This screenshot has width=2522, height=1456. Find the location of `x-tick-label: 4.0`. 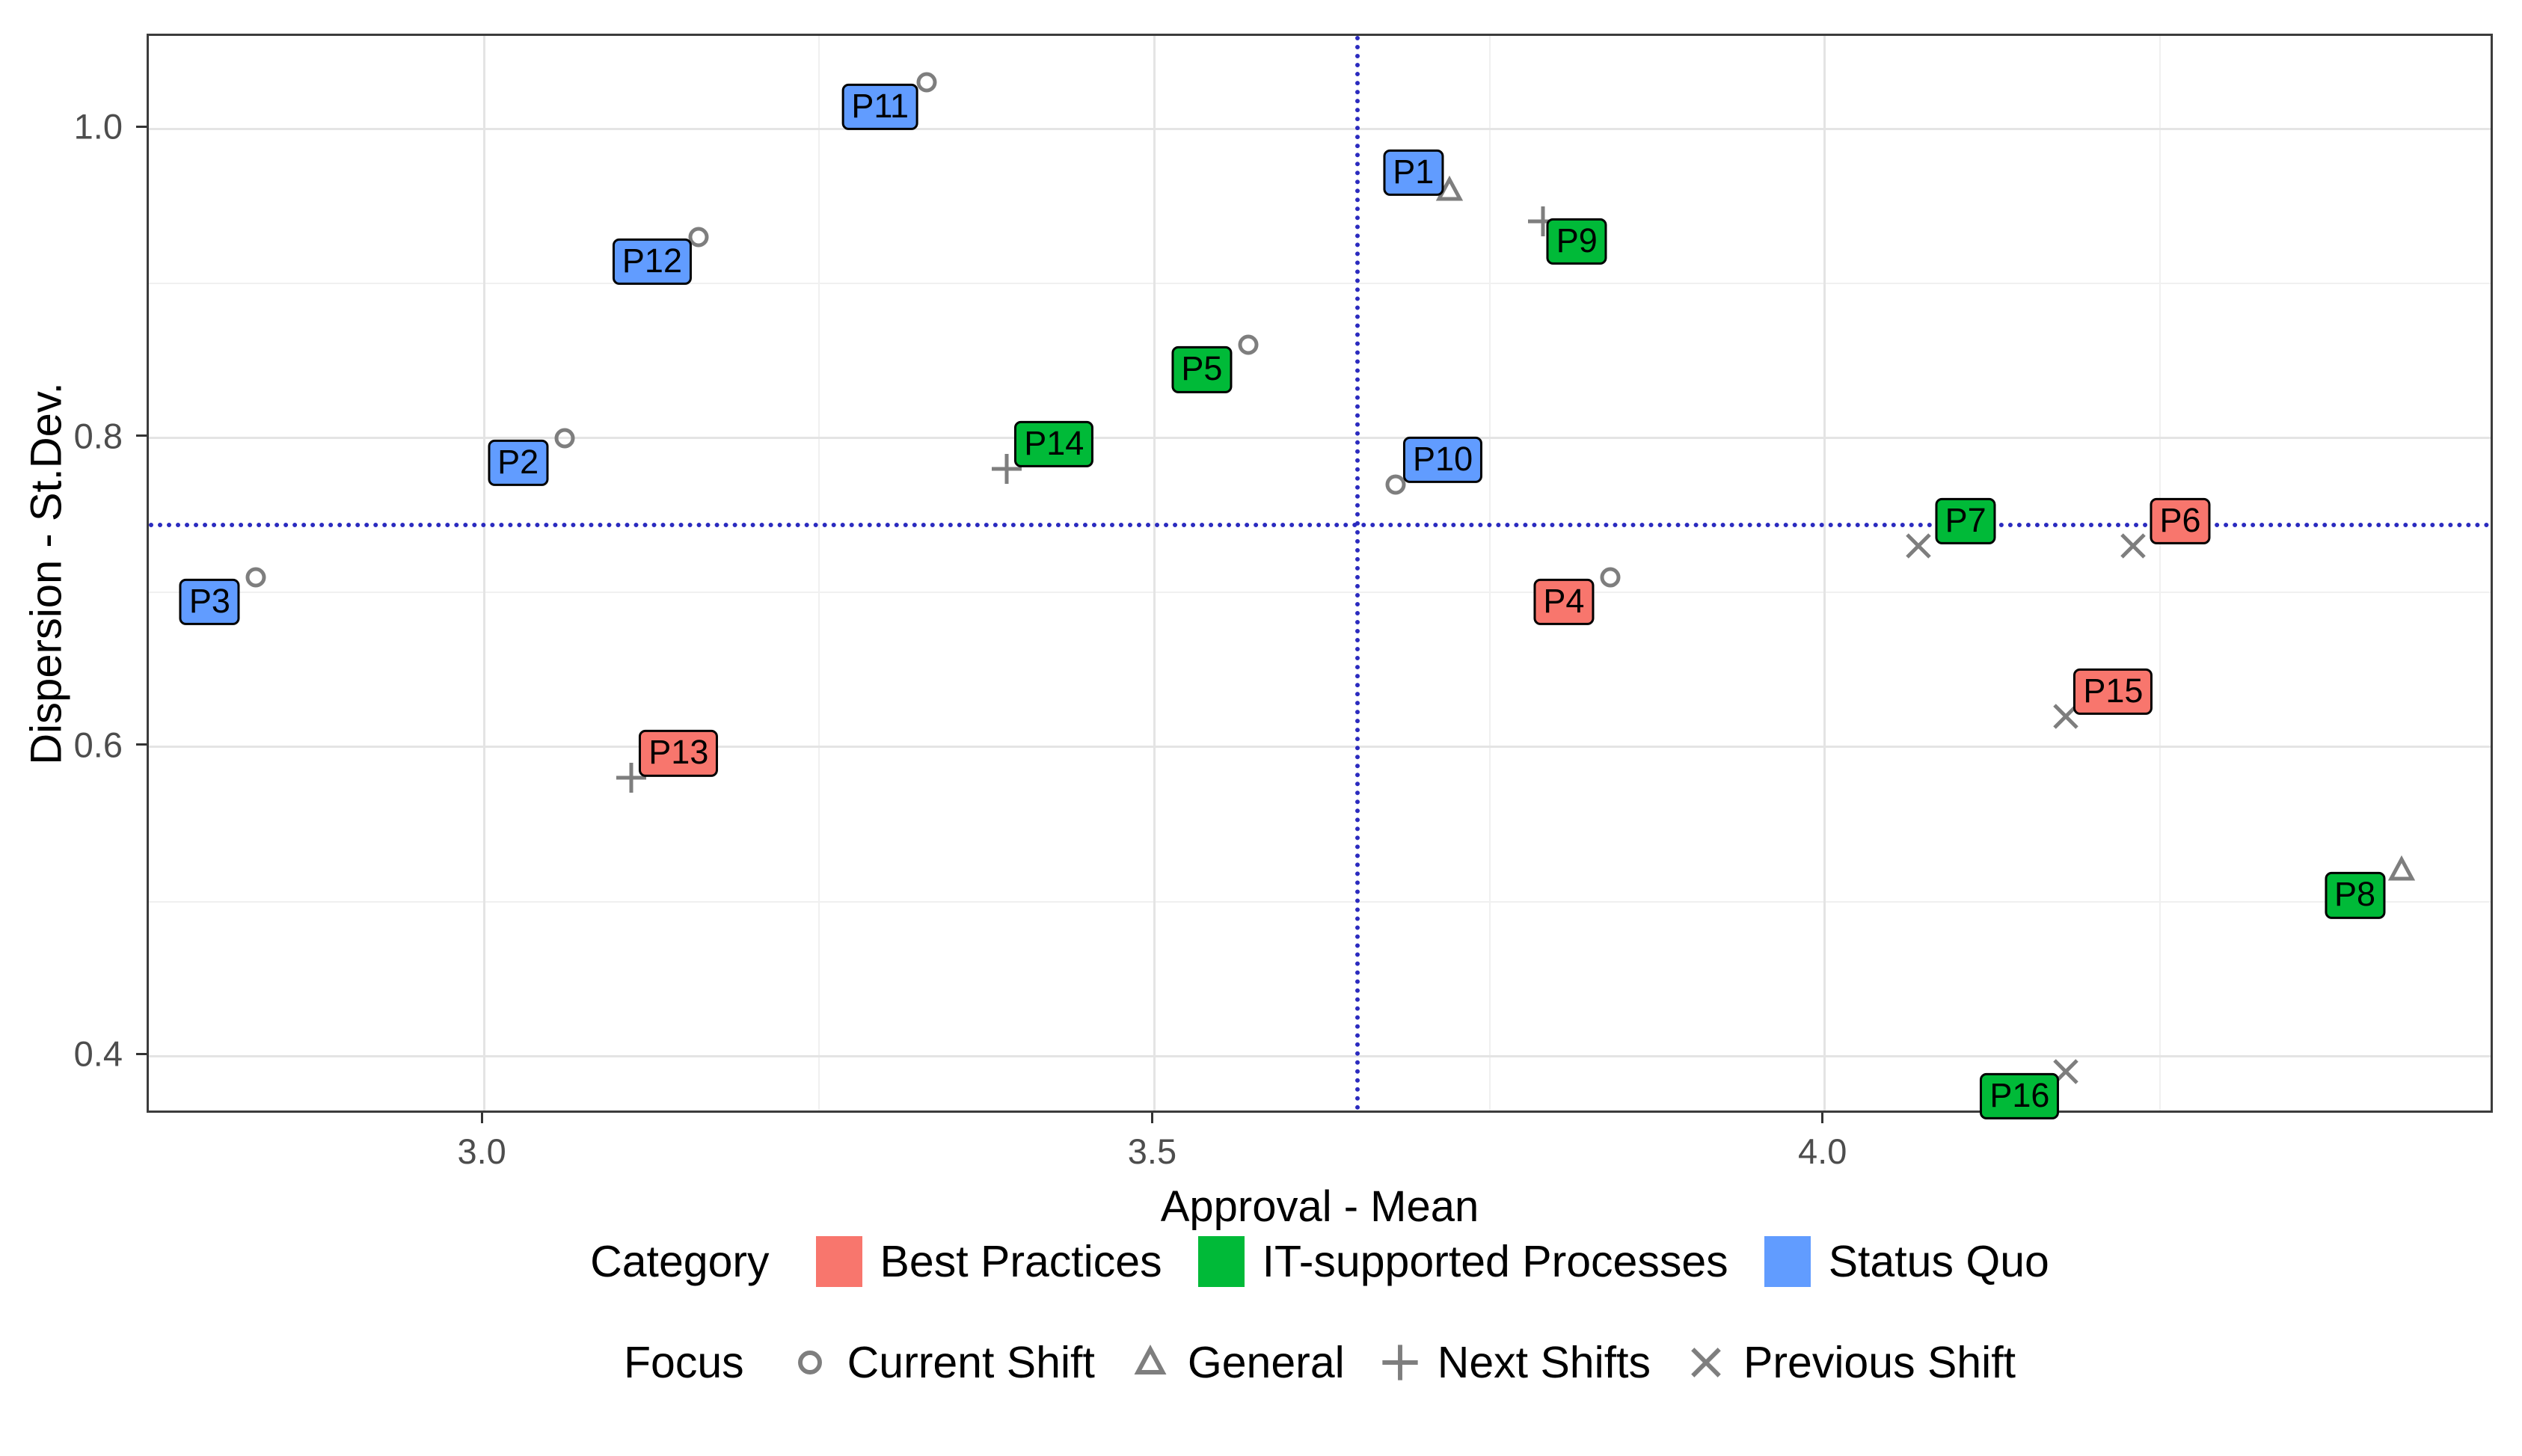

x-tick-label: 4.0 is located at coordinates (1822, 1151).